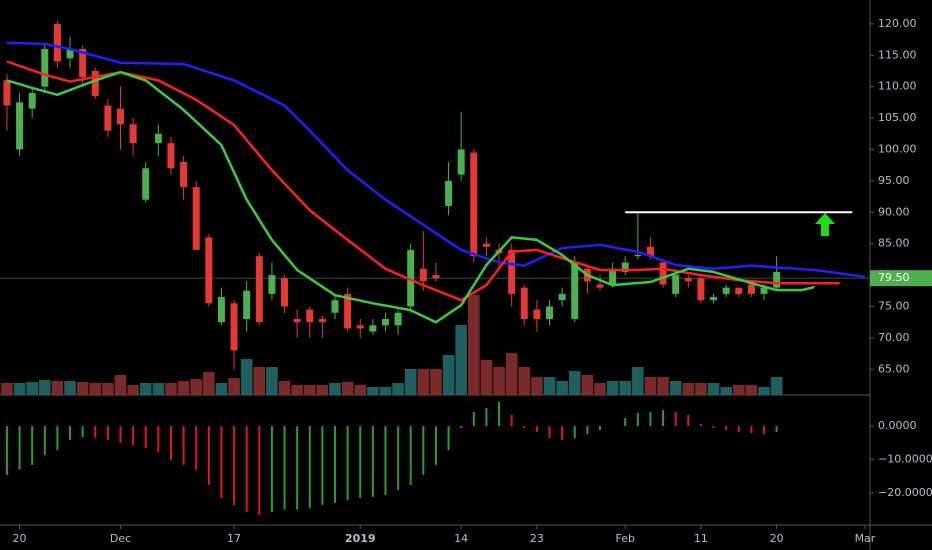 This screenshot has width=932, height=550. What do you see at coordinates (894, 368) in the screenshot?
I see `y-tick-label: 65.00` at bounding box center [894, 368].